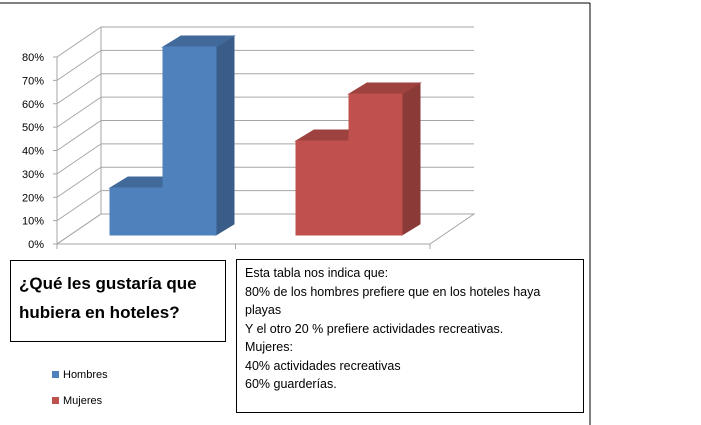 The width and height of the screenshot is (701, 425). I want to click on legend: Hombres Mujeres, so click(80, 394).